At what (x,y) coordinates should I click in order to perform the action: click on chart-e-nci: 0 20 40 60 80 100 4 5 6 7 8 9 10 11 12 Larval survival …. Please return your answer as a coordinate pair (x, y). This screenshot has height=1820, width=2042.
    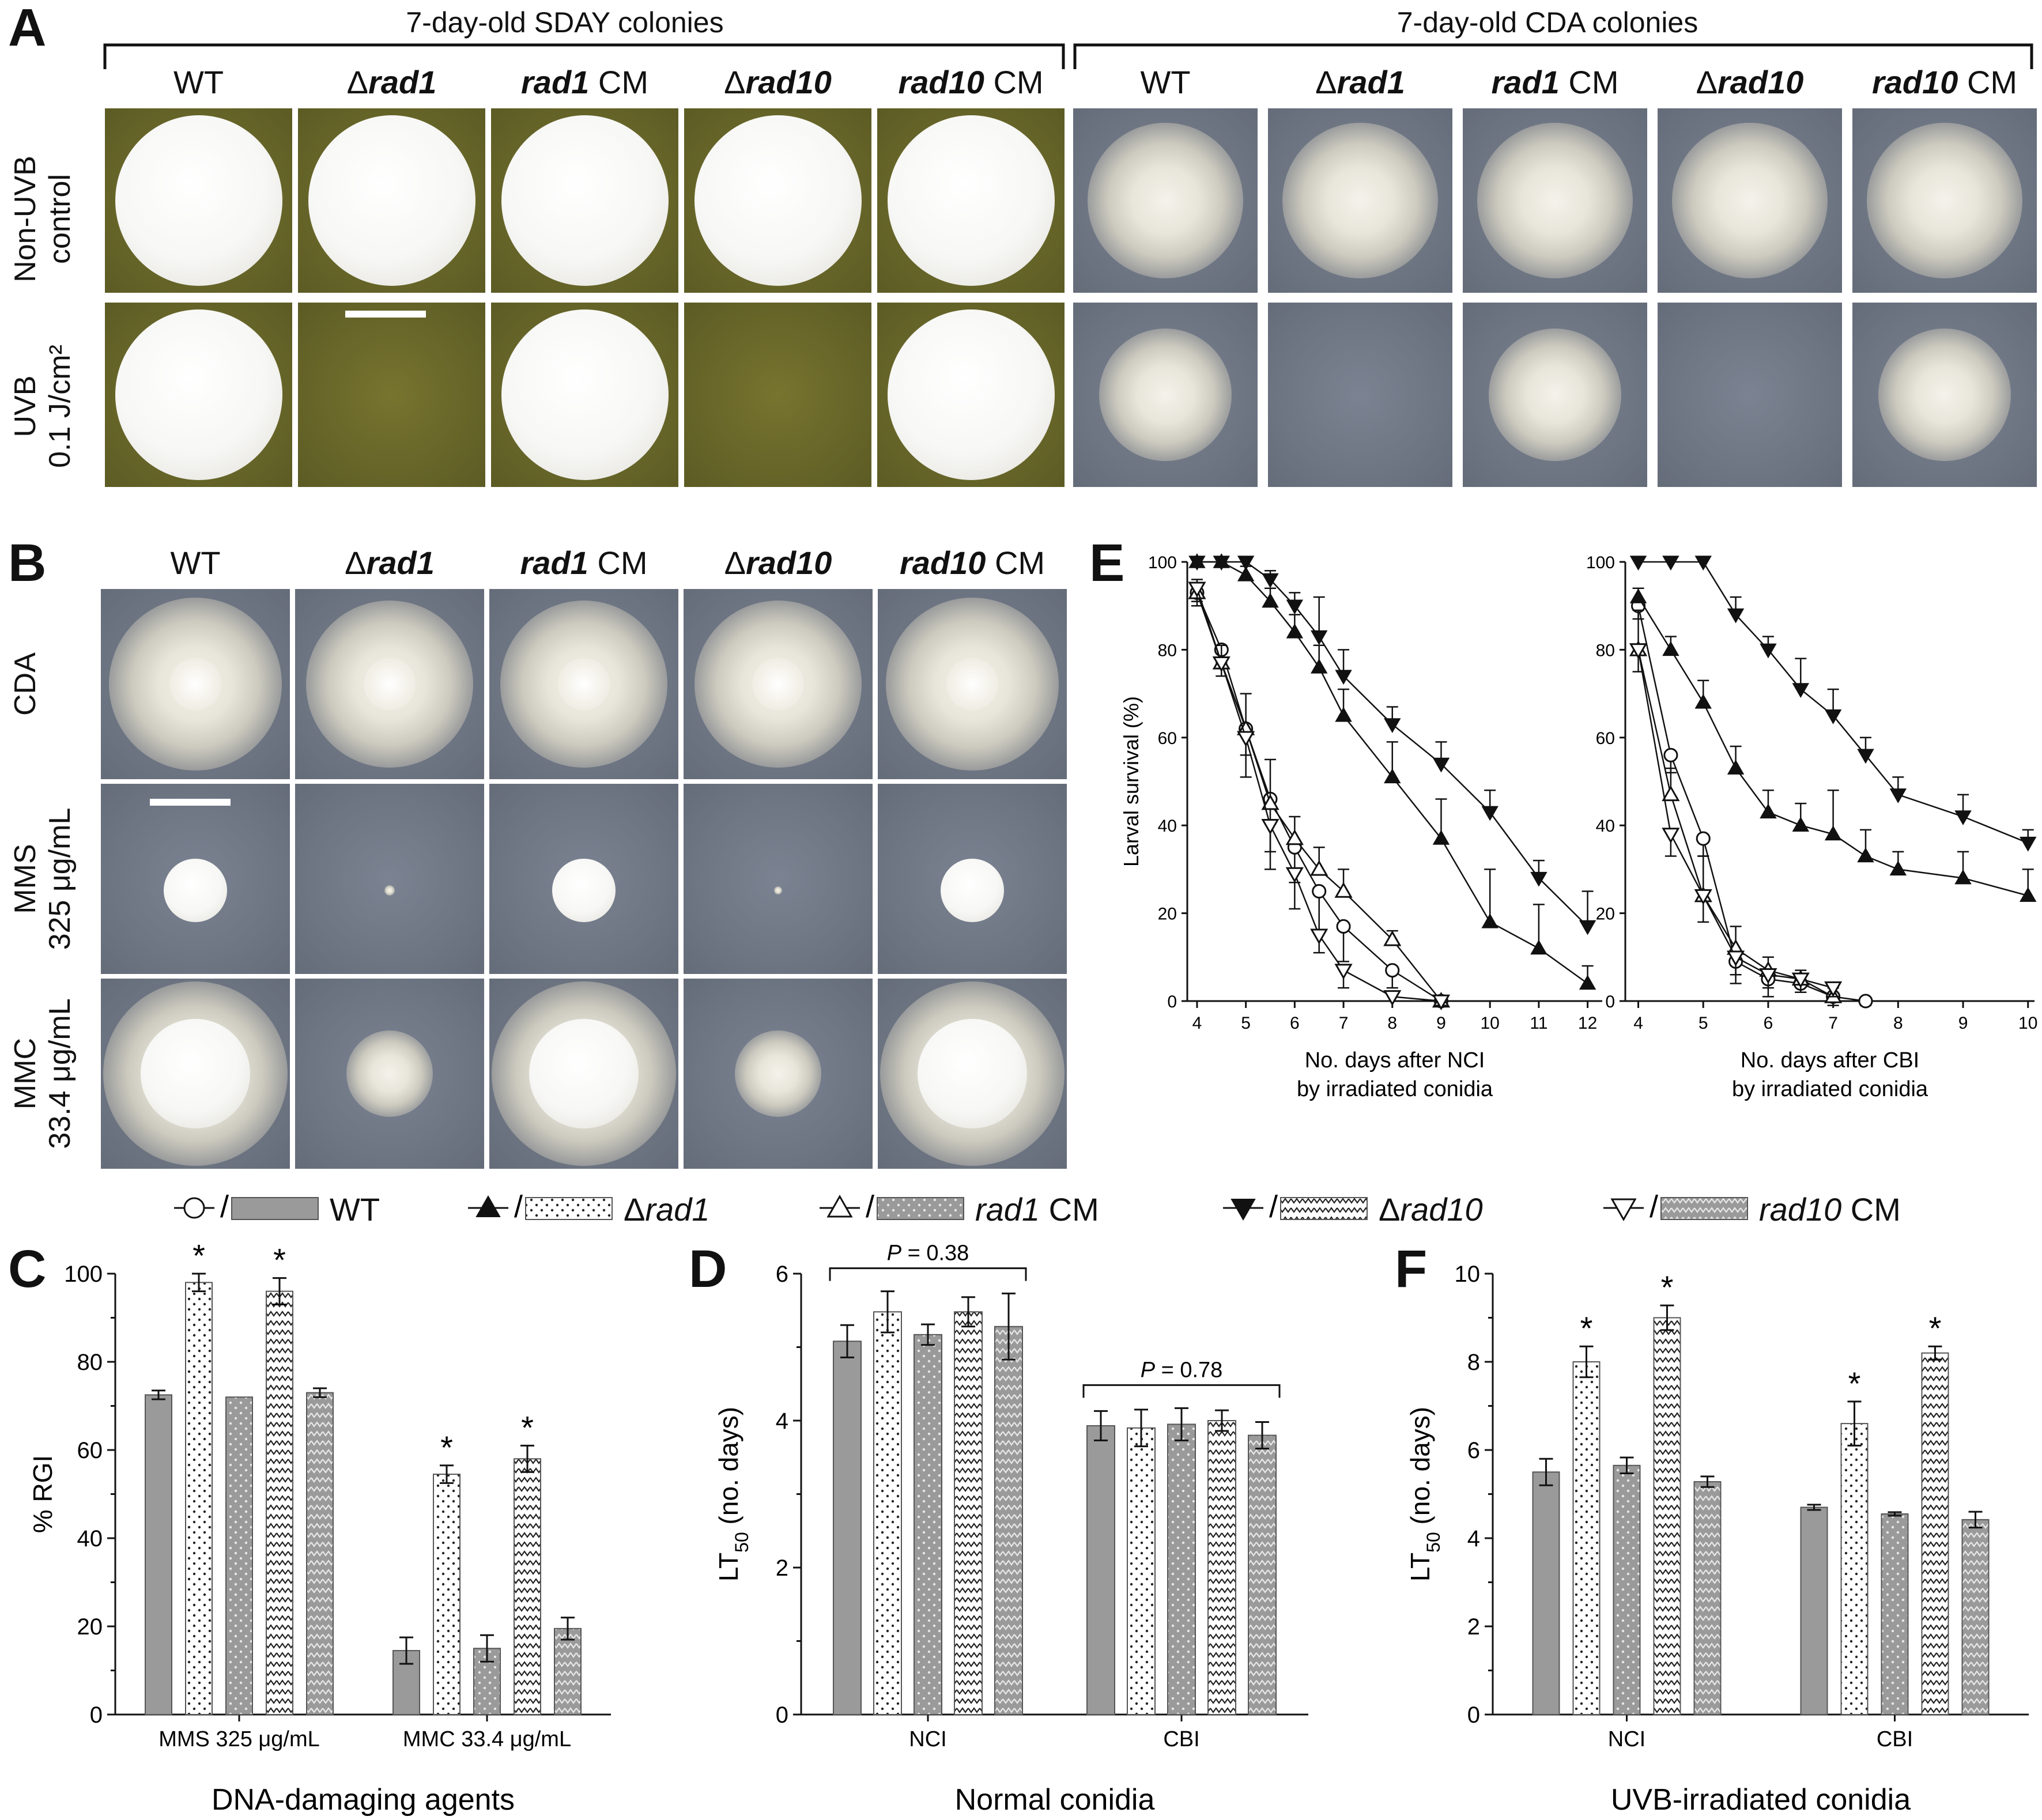
    Looking at the image, I should click on (1360, 827).